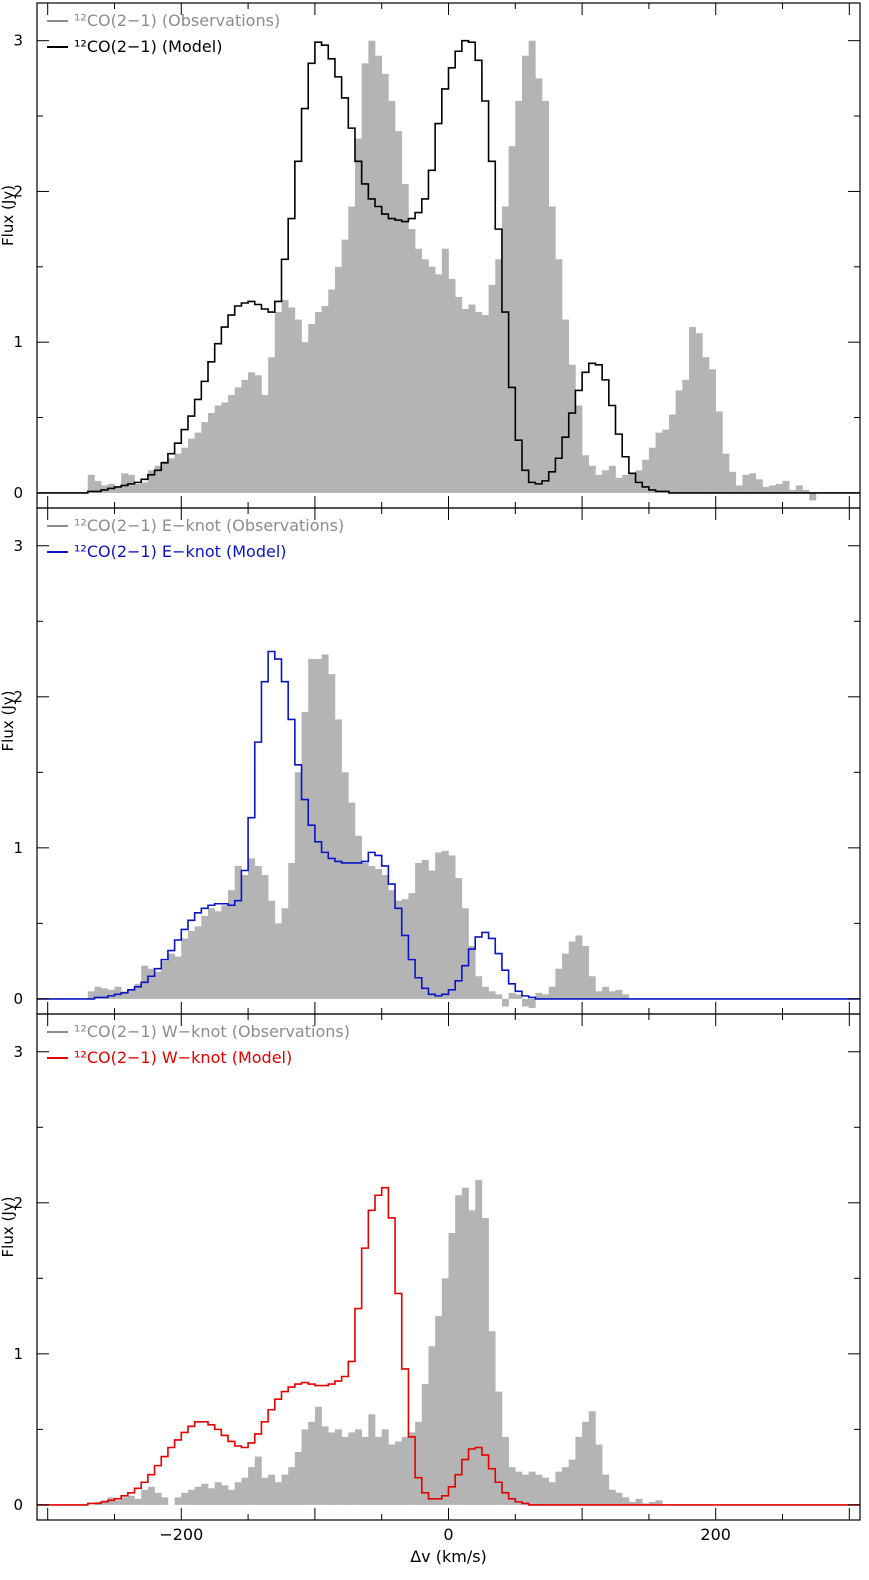 The height and width of the screenshot is (1580, 869). What do you see at coordinates (18, 1354) in the screenshot?
I see `y-tick-label: 1` at bounding box center [18, 1354].